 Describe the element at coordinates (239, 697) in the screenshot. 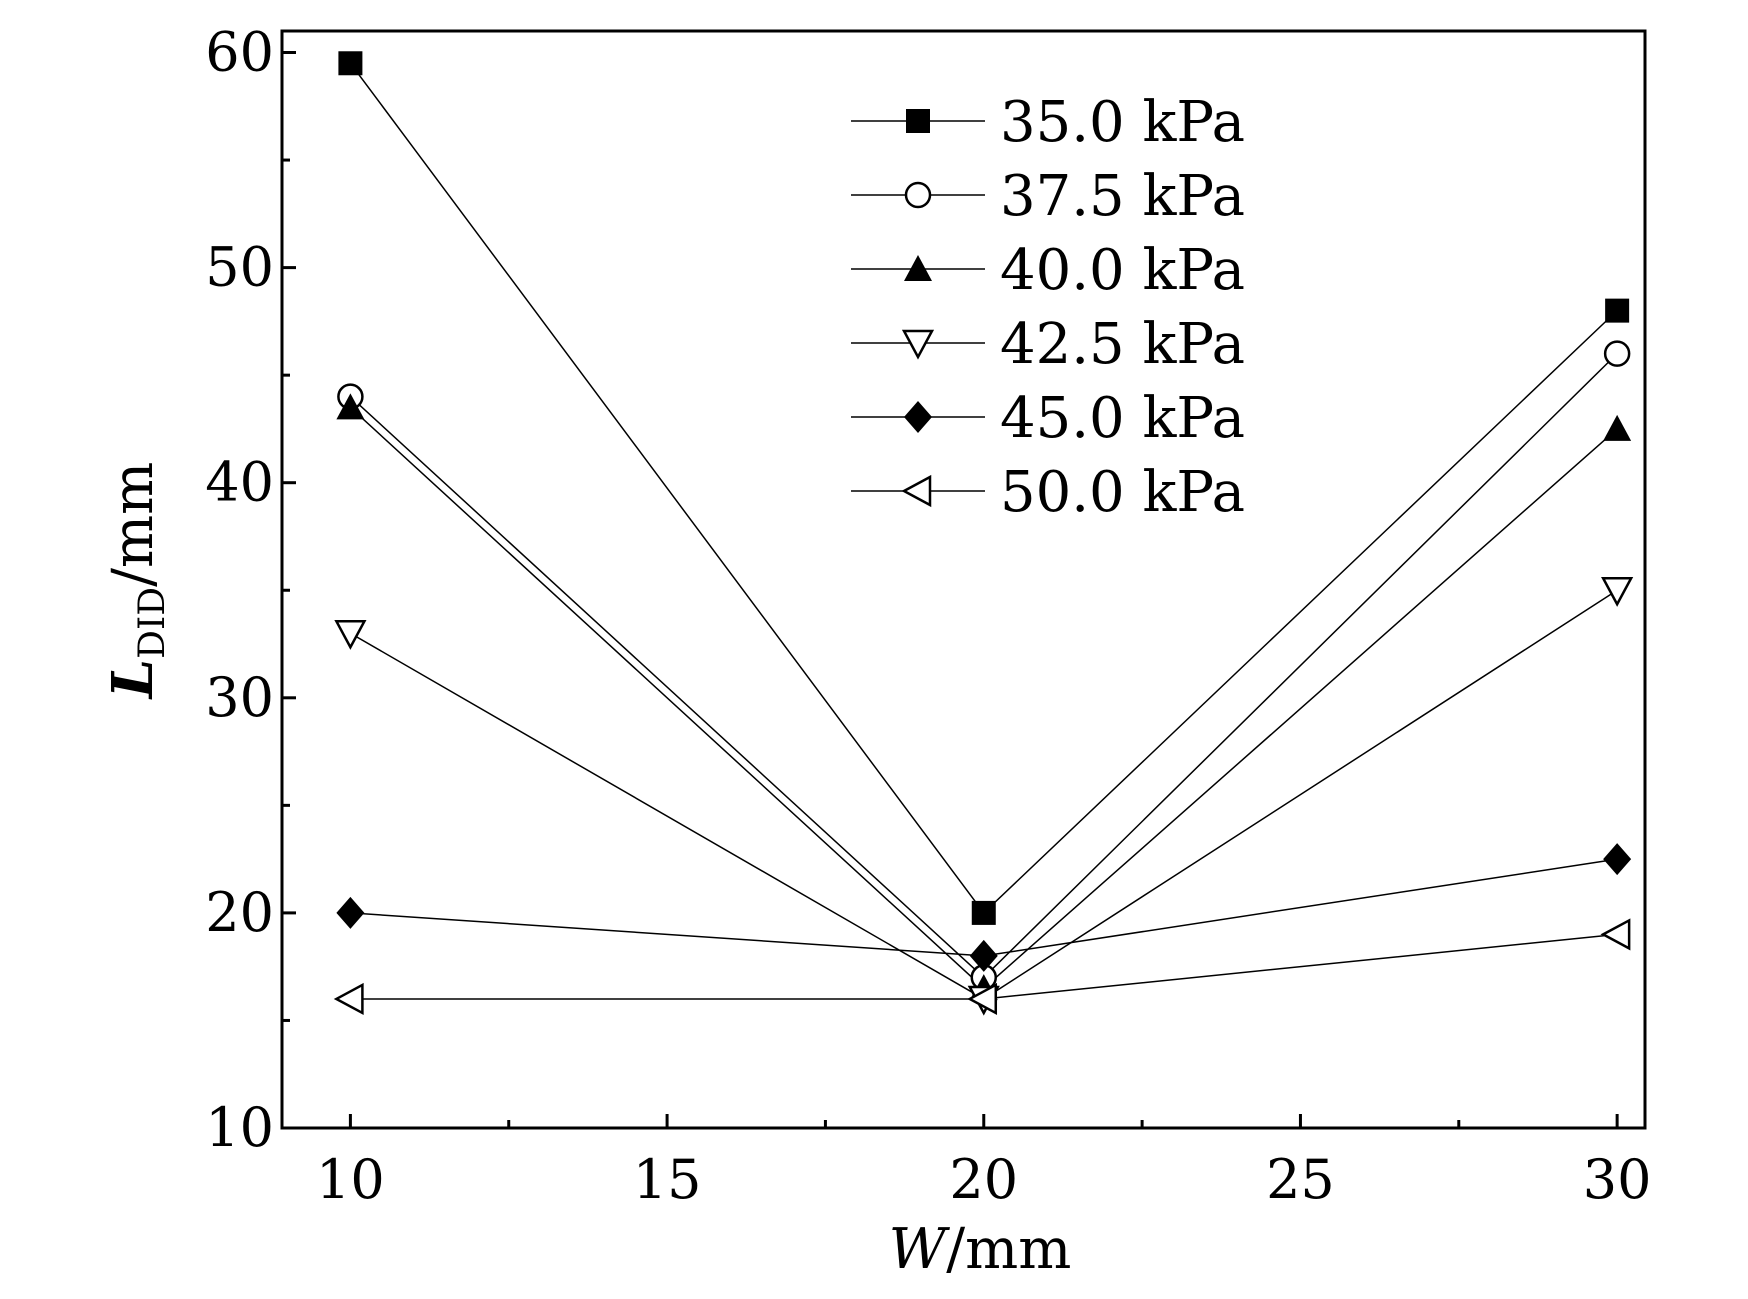

I see `y-tick-label: 30` at that location.